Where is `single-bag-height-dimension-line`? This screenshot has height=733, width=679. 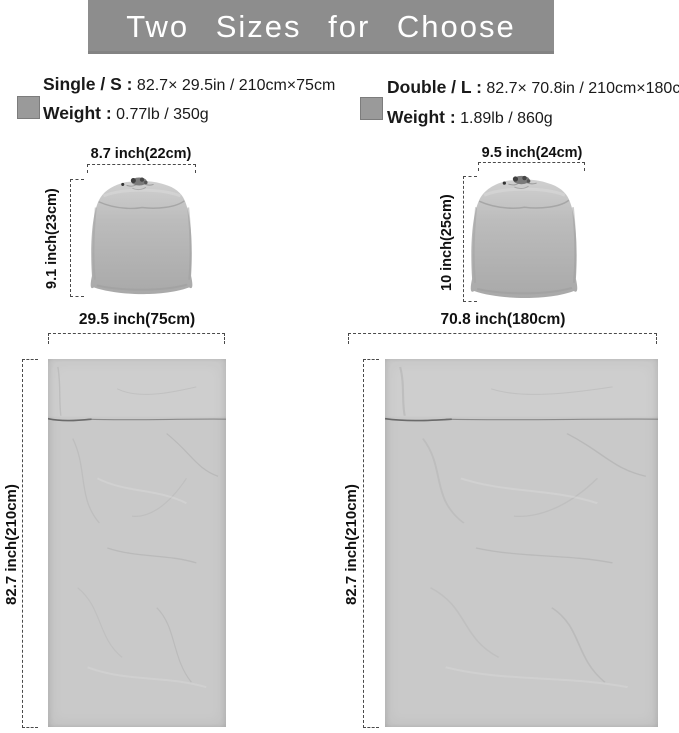
single-bag-height-dimension-line is located at coordinates (77, 238).